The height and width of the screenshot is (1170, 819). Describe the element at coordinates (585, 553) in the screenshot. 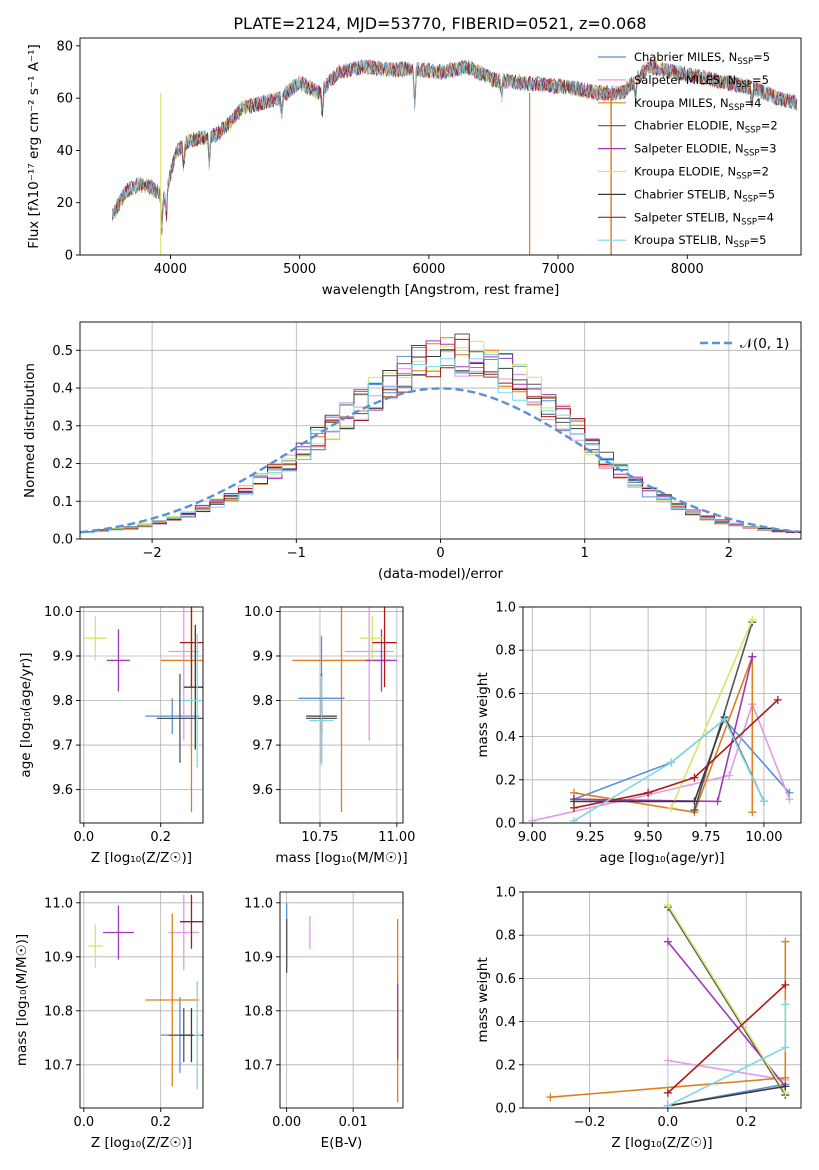

I see `x-tick-label: 1` at that location.